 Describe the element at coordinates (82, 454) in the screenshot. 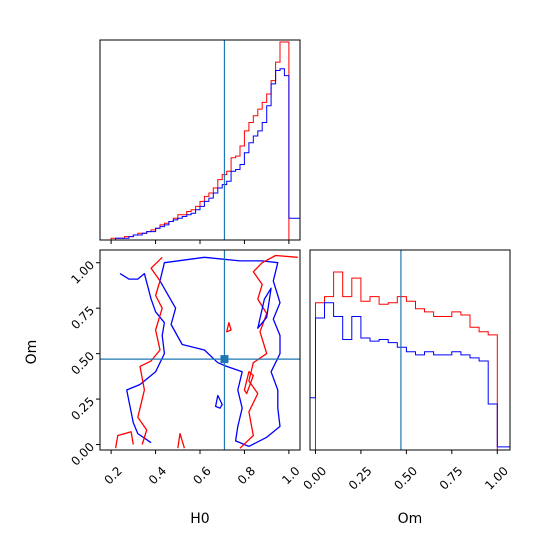

I see `om-tick-label-0: 0.00` at that location.